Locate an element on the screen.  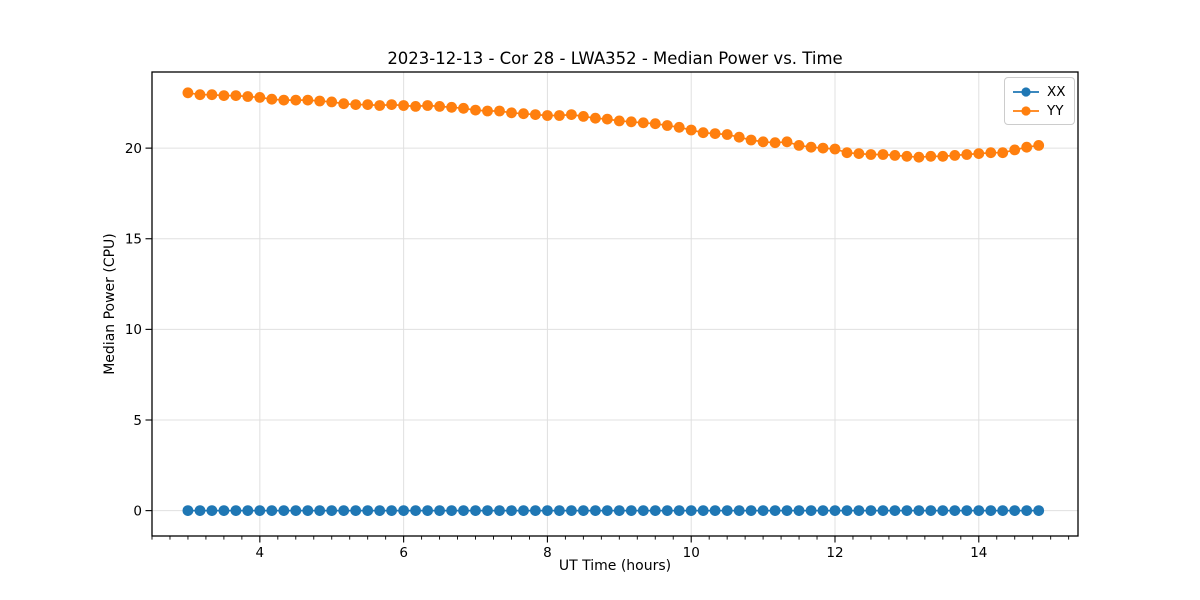
y-major-ticks: 0 5 10 15 20 is located at coordinates (138, 330).